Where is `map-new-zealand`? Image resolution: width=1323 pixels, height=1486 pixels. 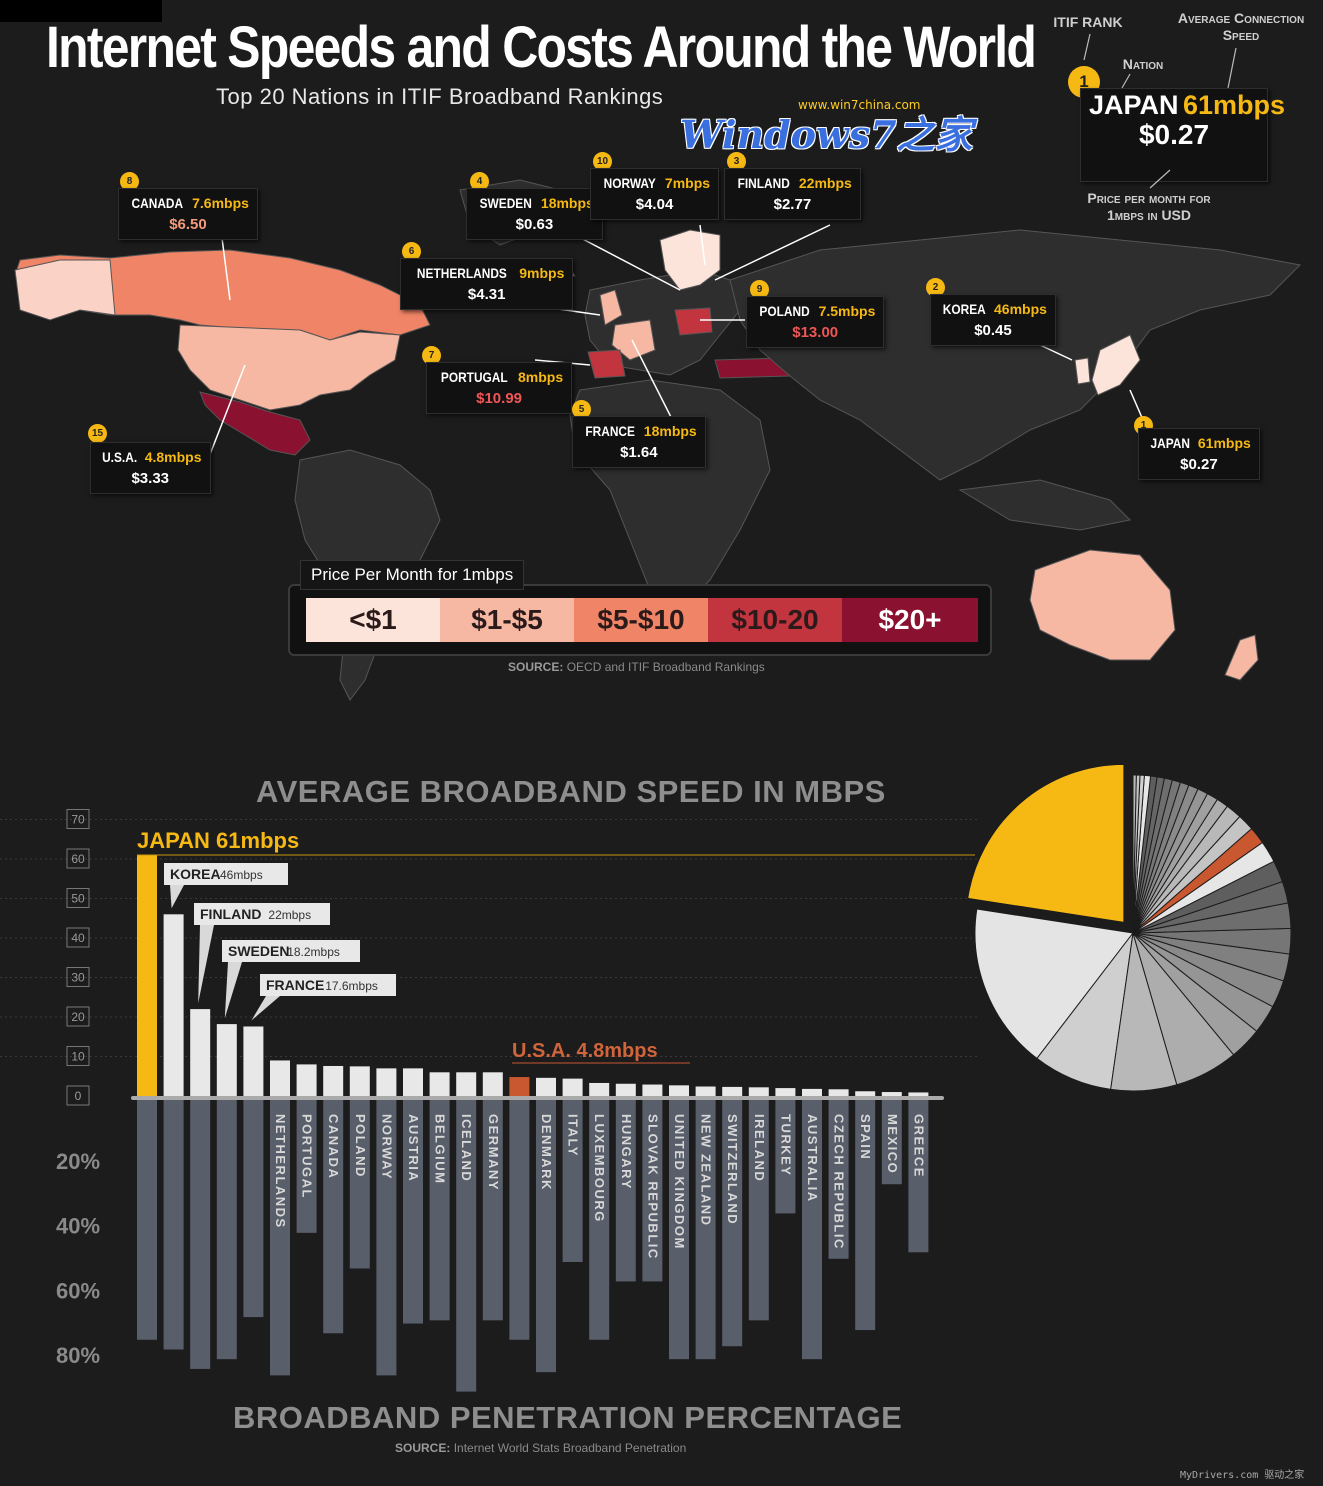 map-new-zealand is located at coordinates (1241, 657).